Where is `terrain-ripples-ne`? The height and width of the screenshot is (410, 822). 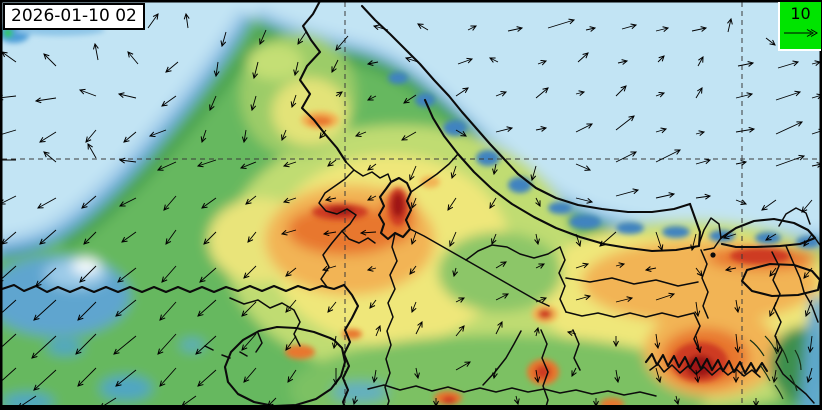 terrain-ripples-ne is located at coordinates (775, 367).